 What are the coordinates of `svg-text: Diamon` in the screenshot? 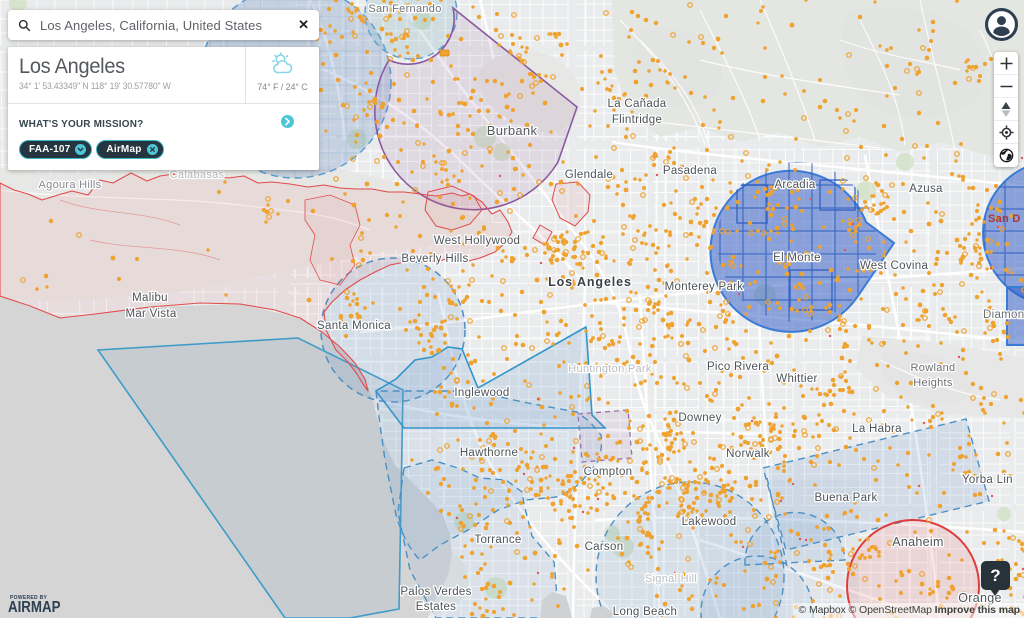 It's located at (1003, 315).